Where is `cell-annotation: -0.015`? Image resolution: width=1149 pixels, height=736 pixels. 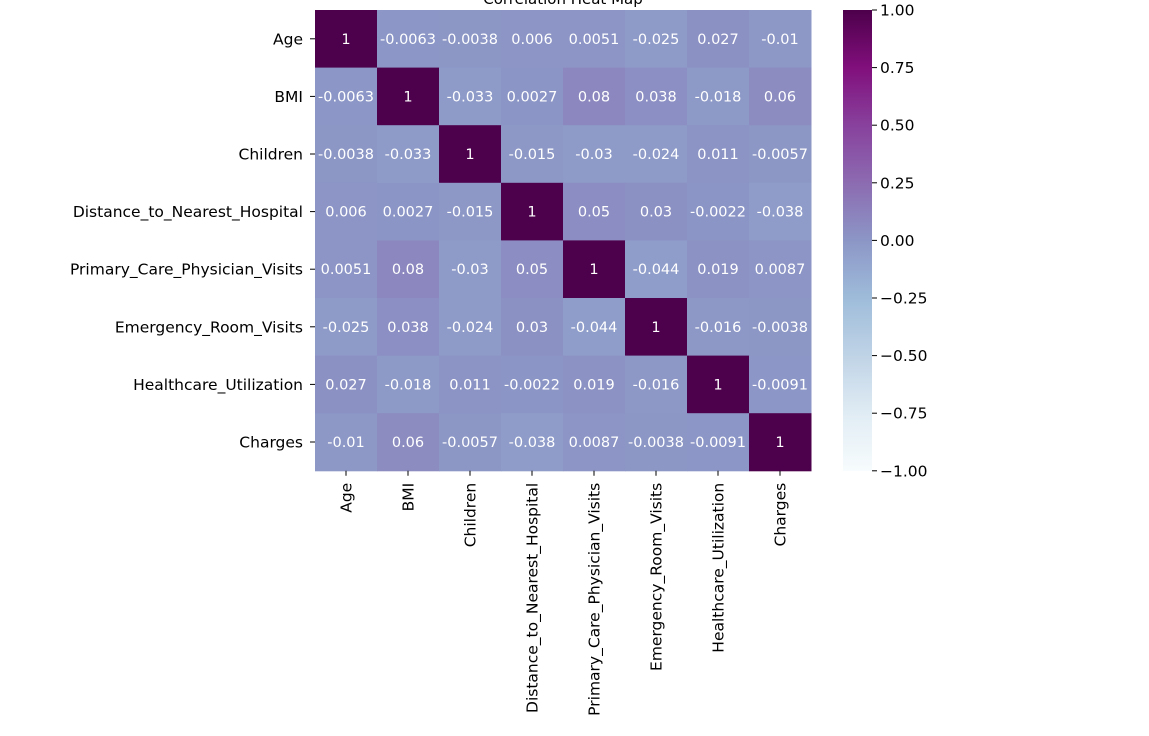 cell-annotation: -0.015 is located at coordinates (470, 213).